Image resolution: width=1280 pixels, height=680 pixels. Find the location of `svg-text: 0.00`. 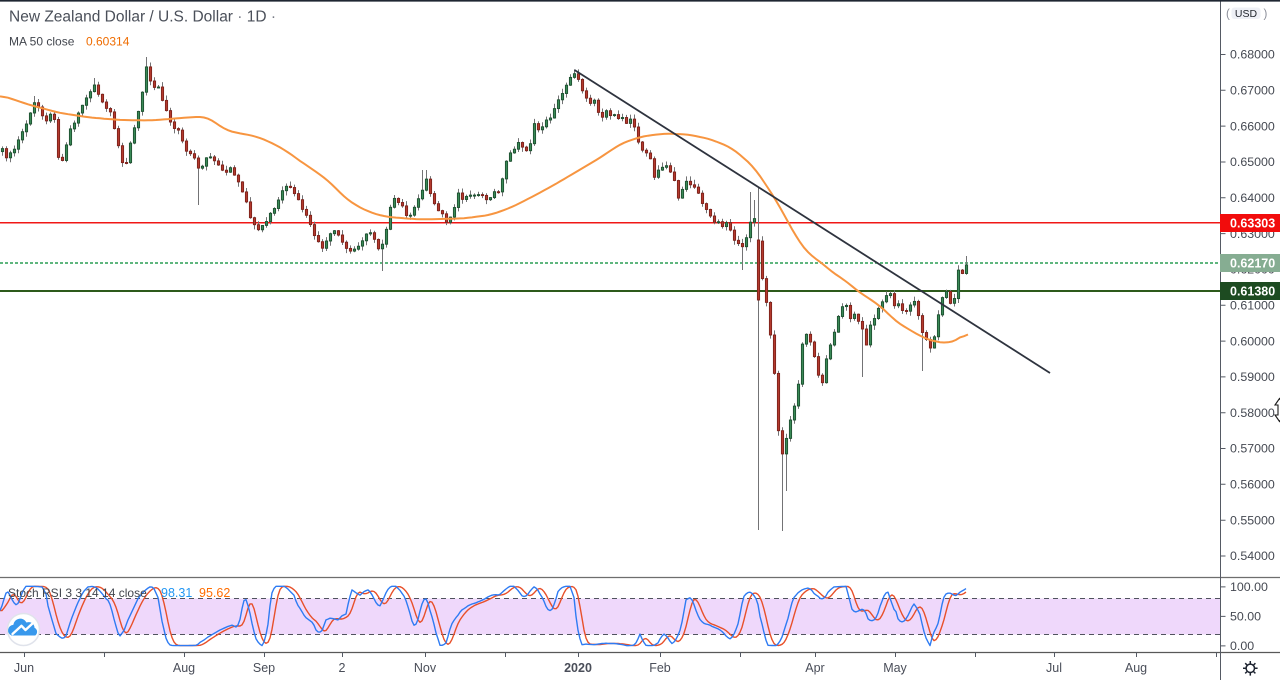

svg-text: 0.00 is located at coordinates (1242, 646).